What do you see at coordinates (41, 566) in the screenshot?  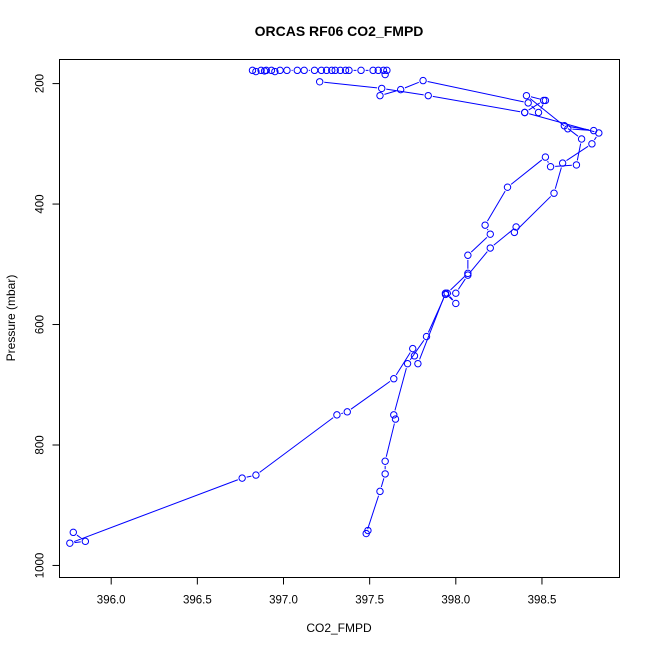 I see `y-tick-label: 1000` at bounding box center [41, 566].